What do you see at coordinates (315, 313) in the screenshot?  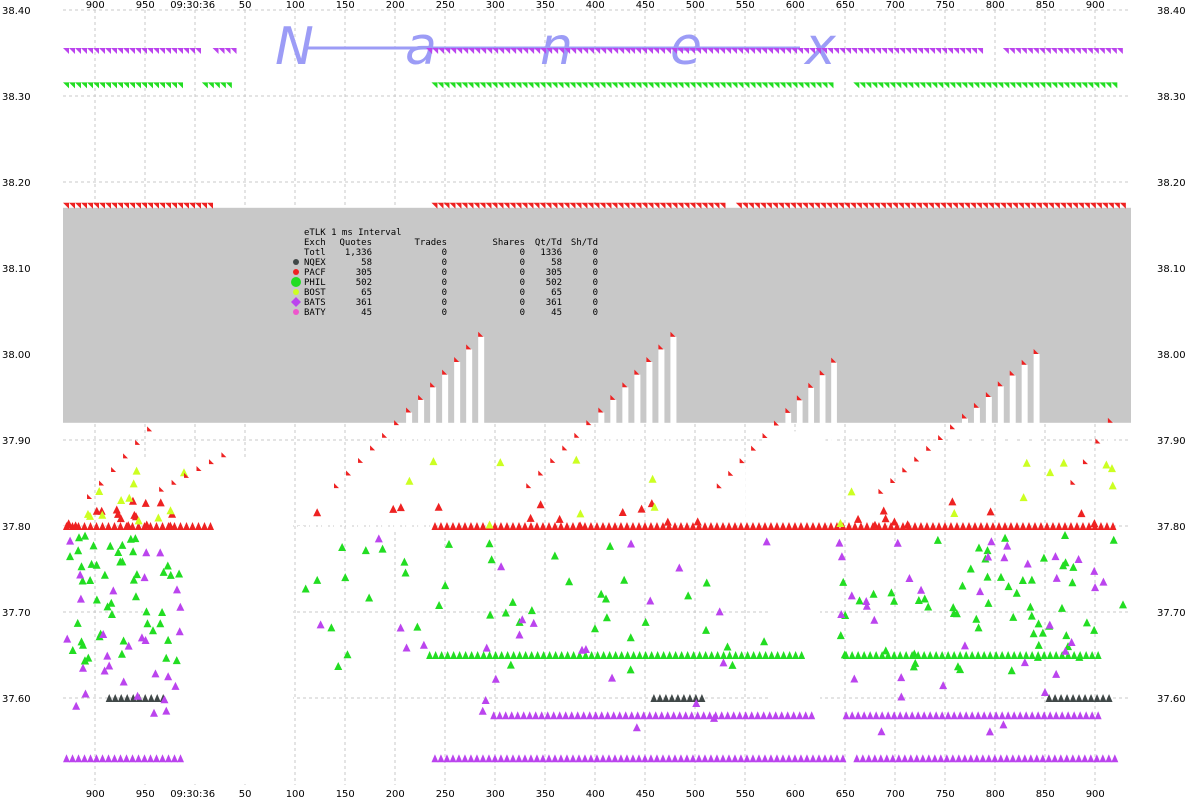 I see `stats-cell: BATY` at bounding box center [315, 313].